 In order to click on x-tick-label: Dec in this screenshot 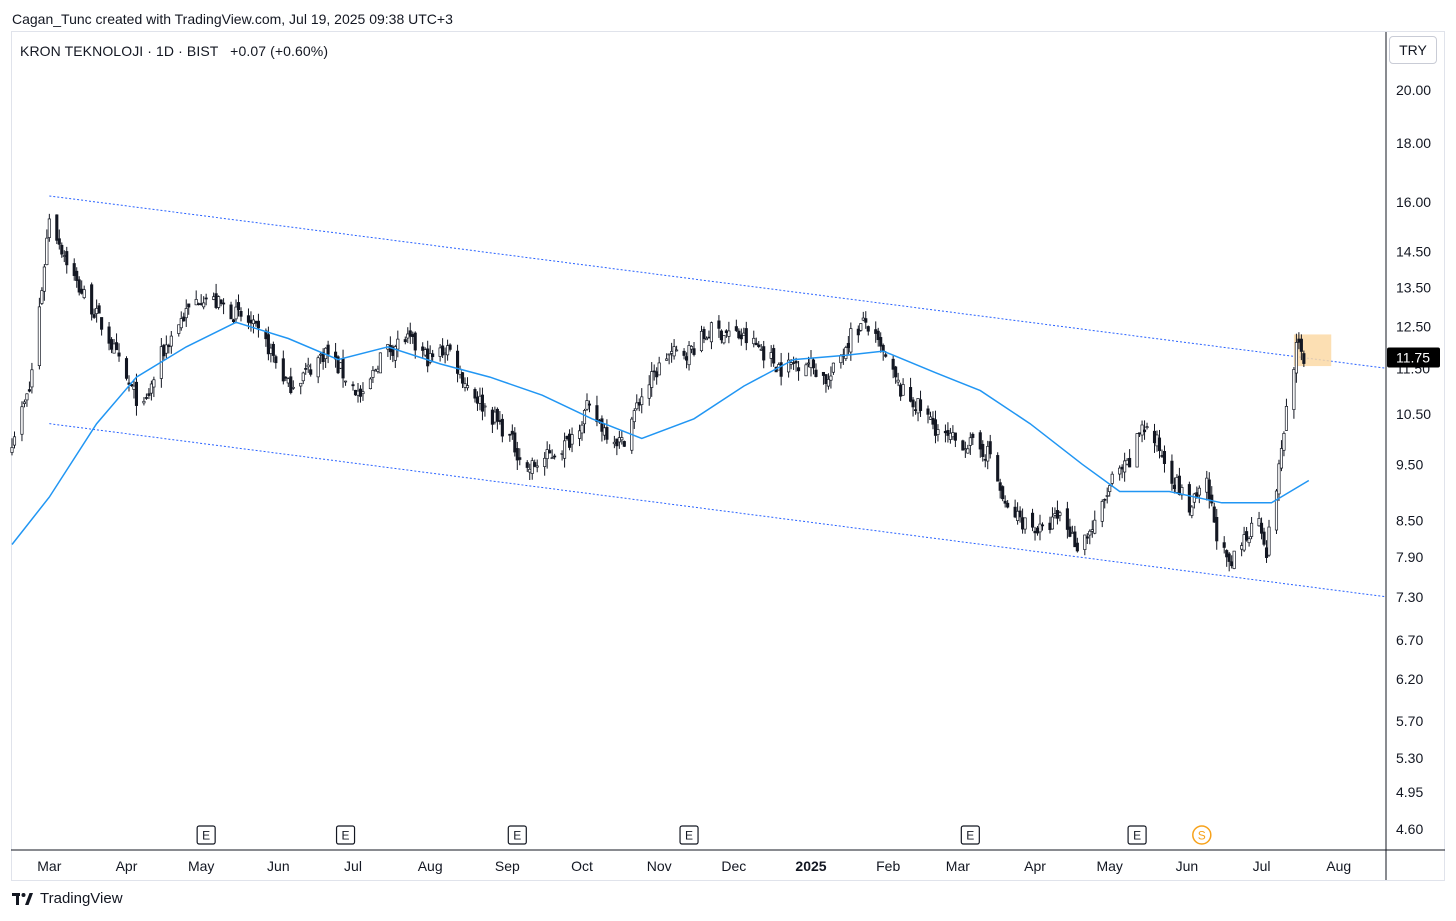, I will do `click(733, 866)`.